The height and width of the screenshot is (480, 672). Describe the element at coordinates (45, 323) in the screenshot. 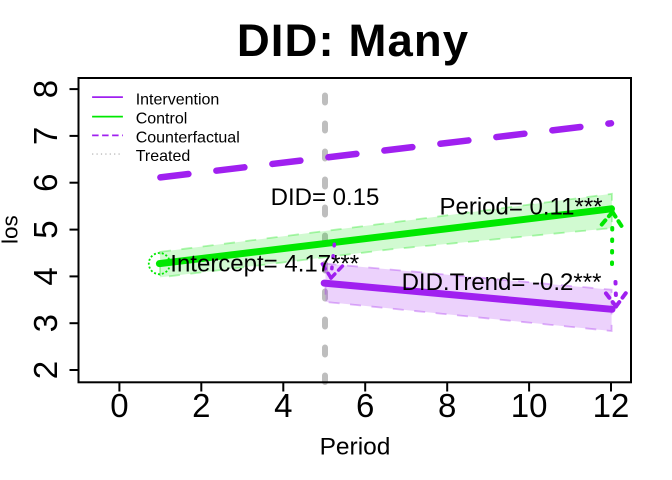

I see `svg-text: 3` at that location.